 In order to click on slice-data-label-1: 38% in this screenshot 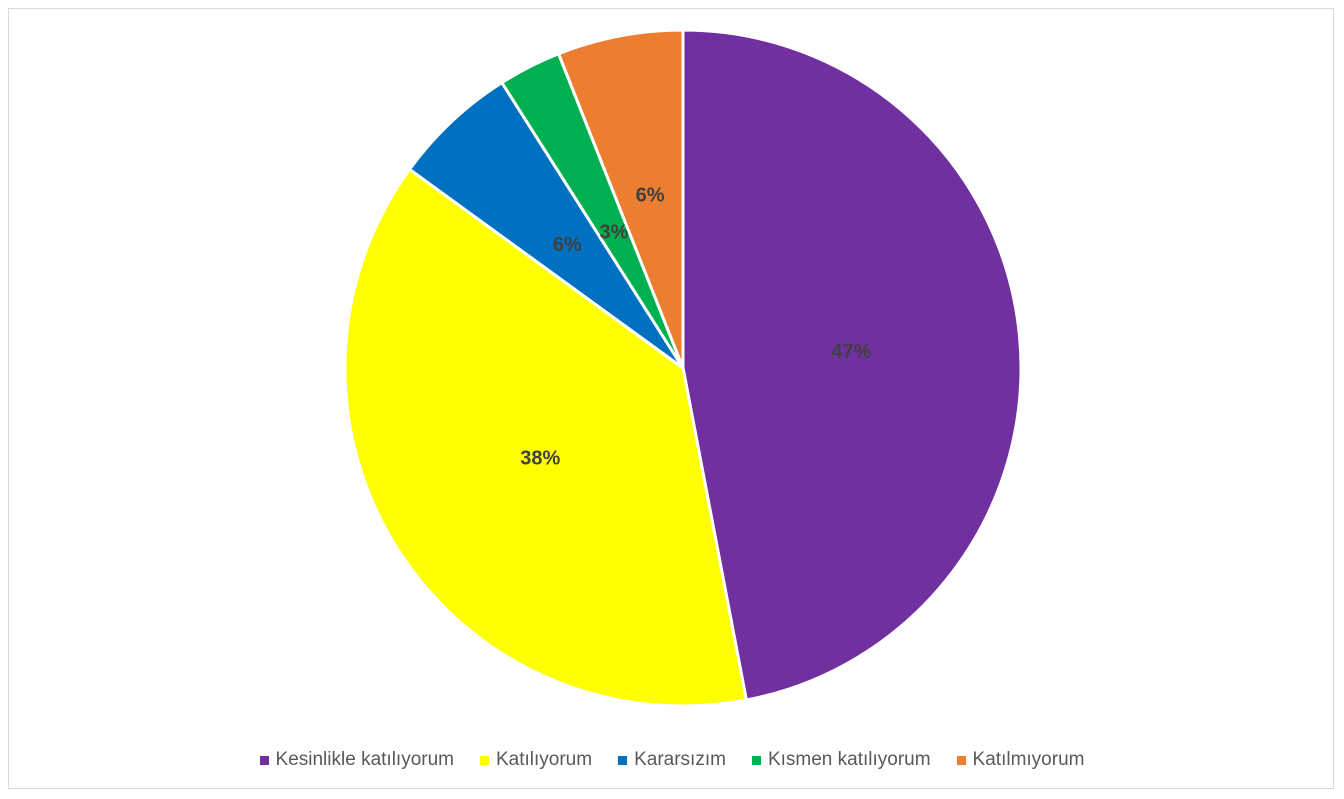, I will do `click(540, 459)`.